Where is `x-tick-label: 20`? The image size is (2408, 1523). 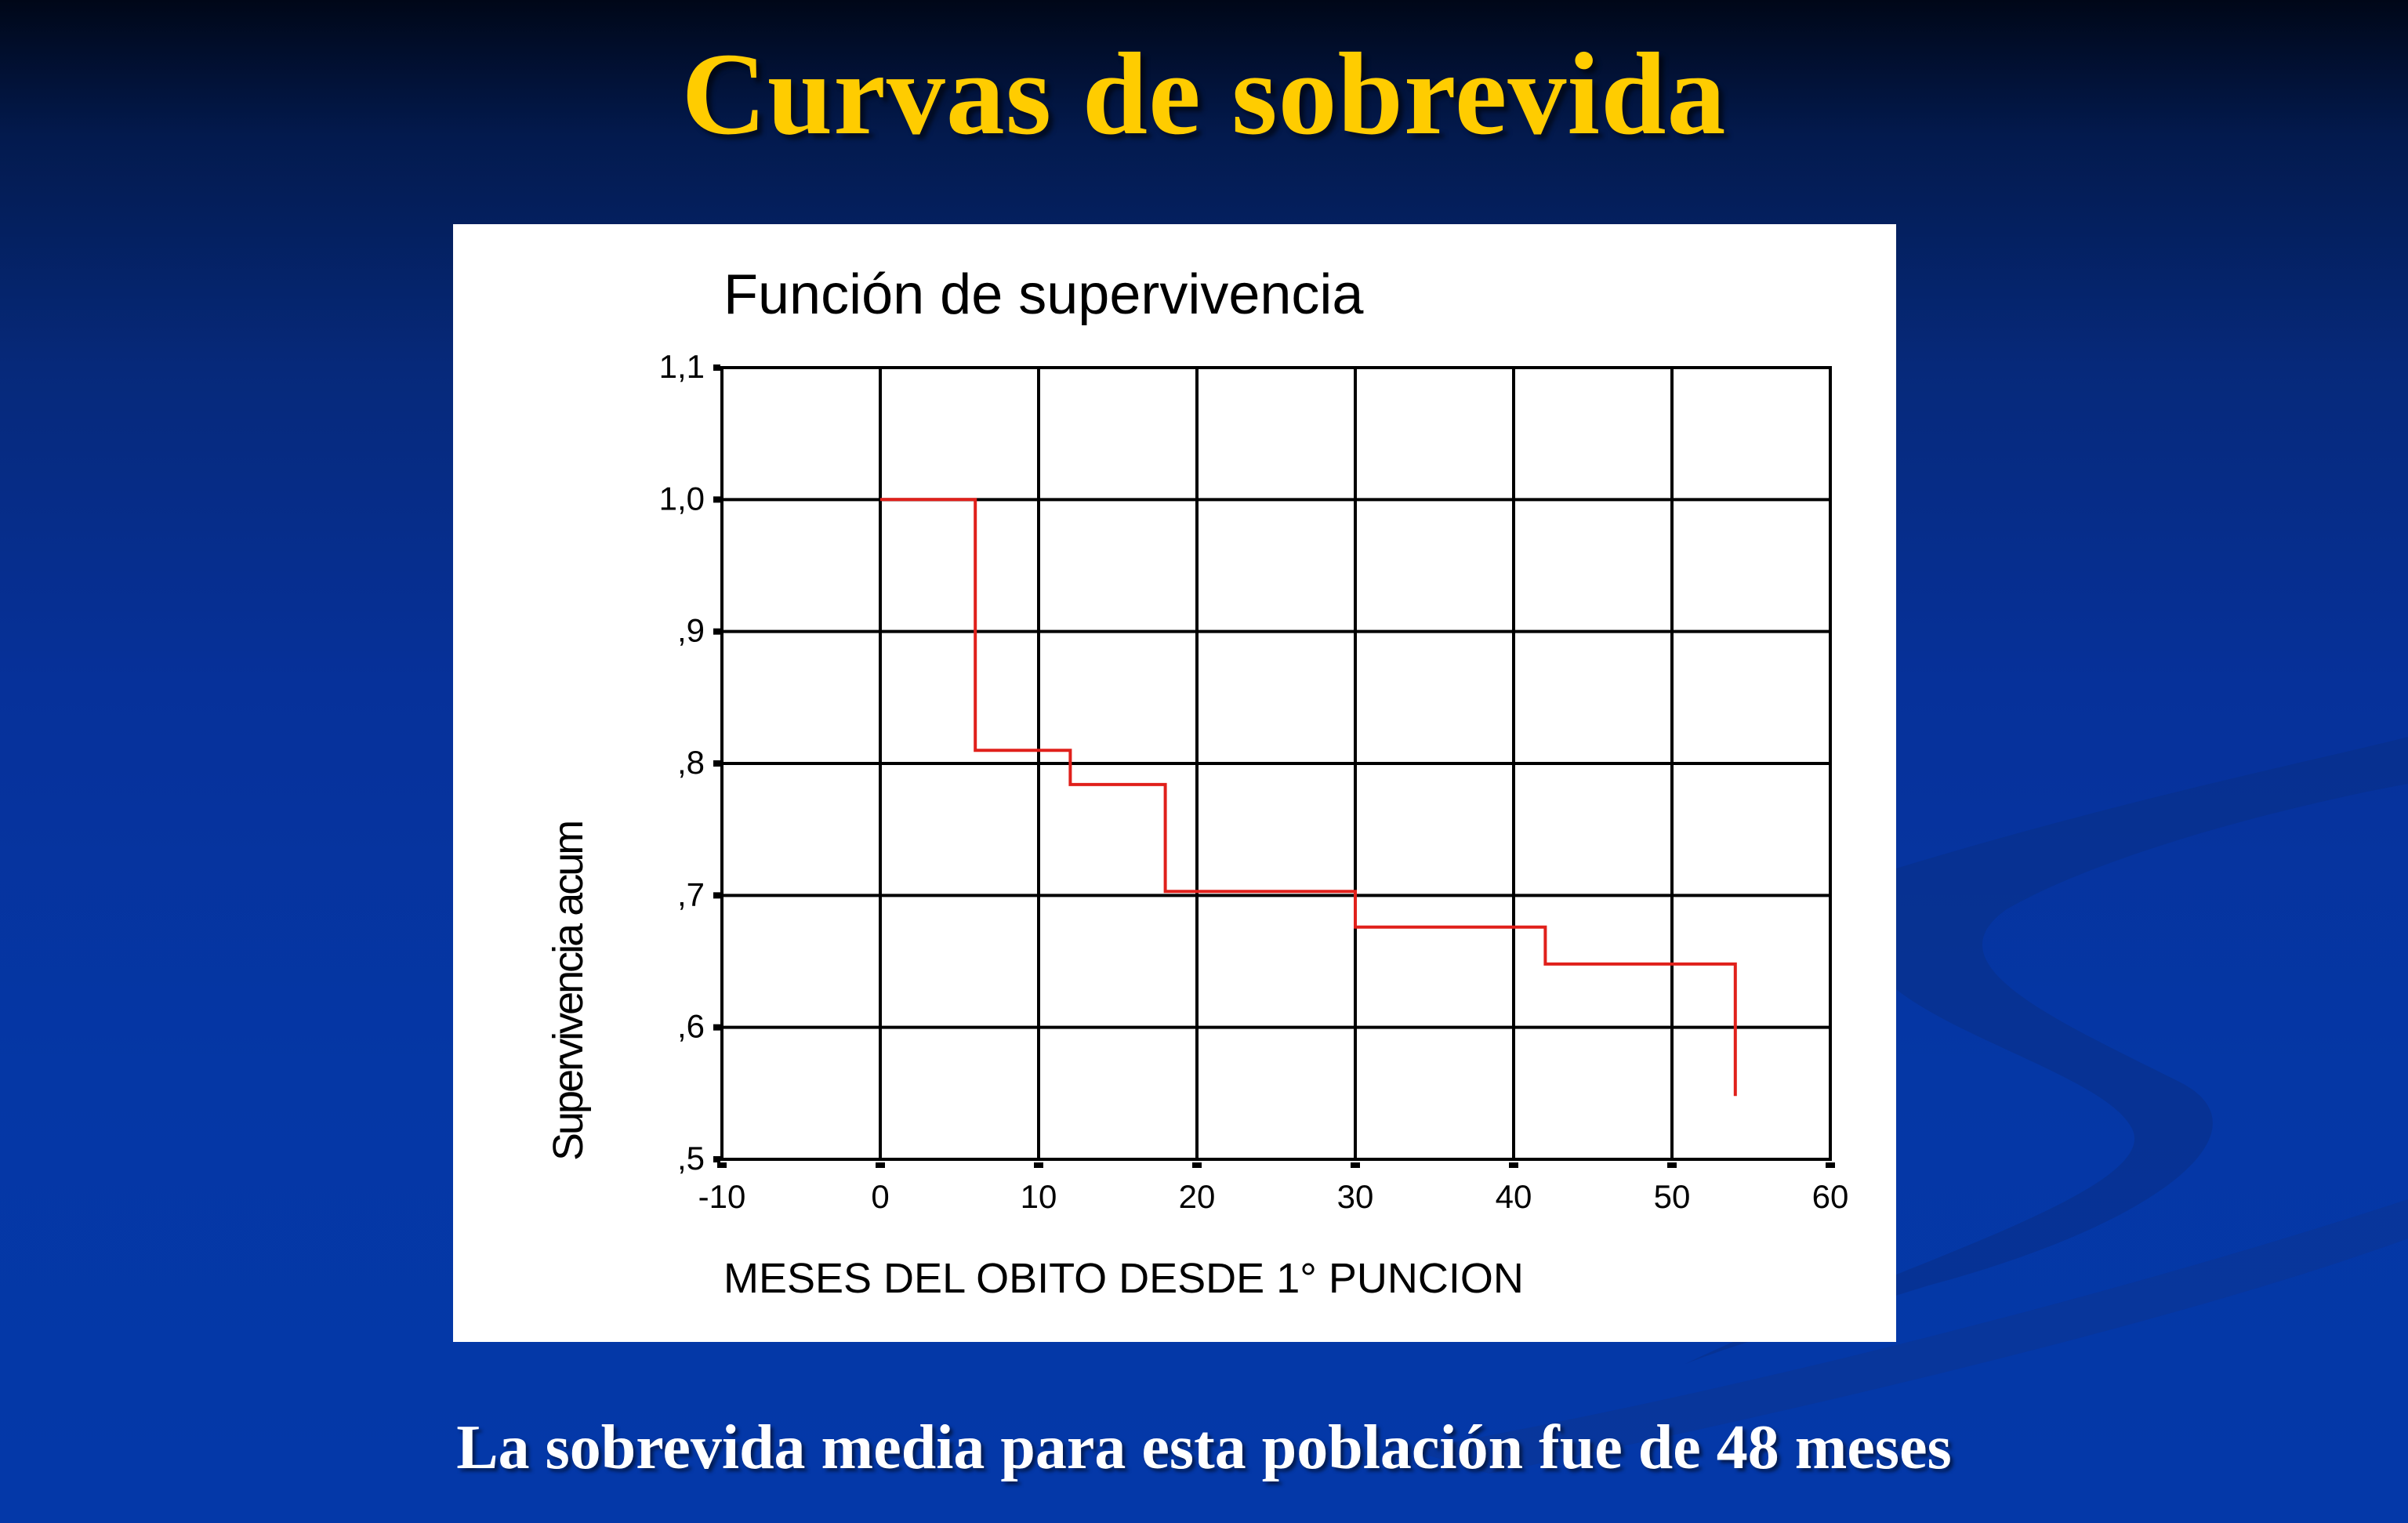 x-tick-label: 20 is located at coordinates (1197, 1196).